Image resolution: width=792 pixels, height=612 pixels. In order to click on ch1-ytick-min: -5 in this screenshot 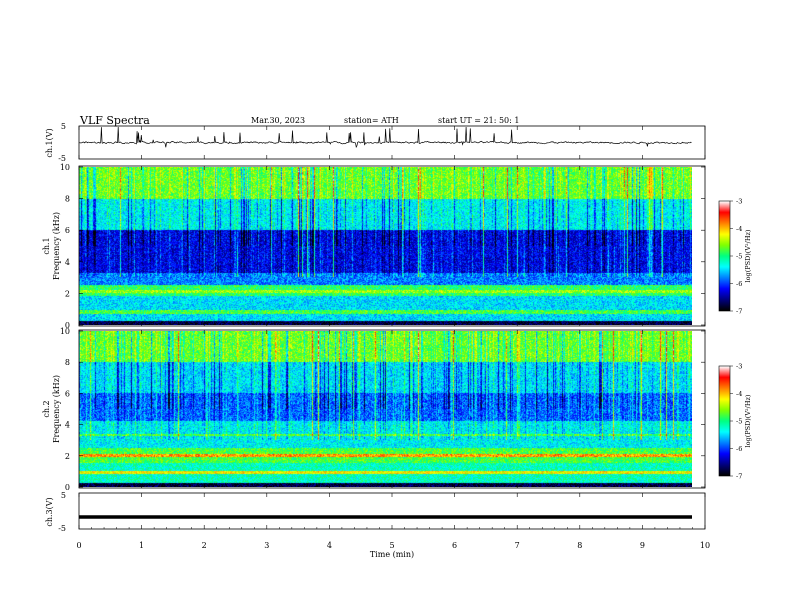, I will do `click(62, 158)`.